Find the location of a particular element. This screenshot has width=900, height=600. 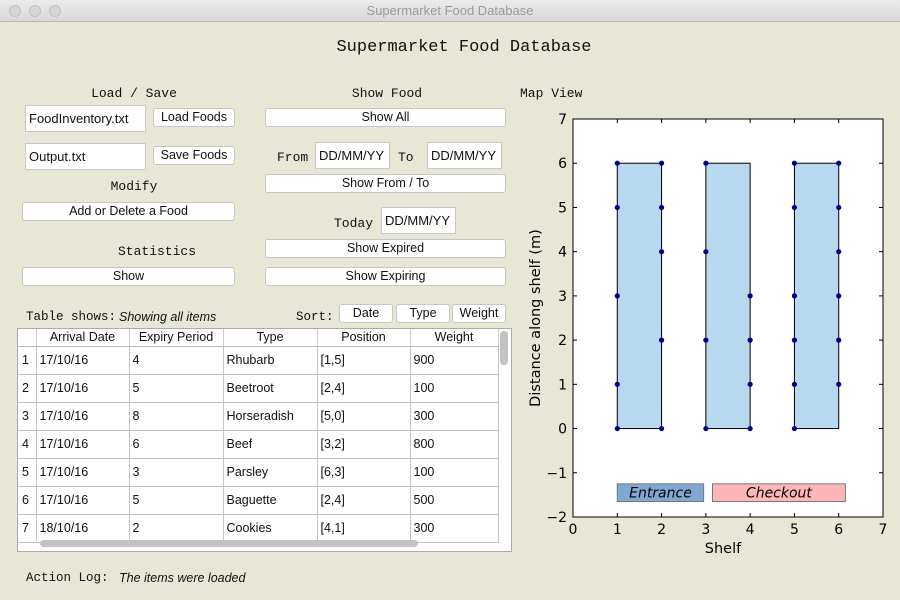

load-foods-button: Load Foods is located at coordinates (194, 117).